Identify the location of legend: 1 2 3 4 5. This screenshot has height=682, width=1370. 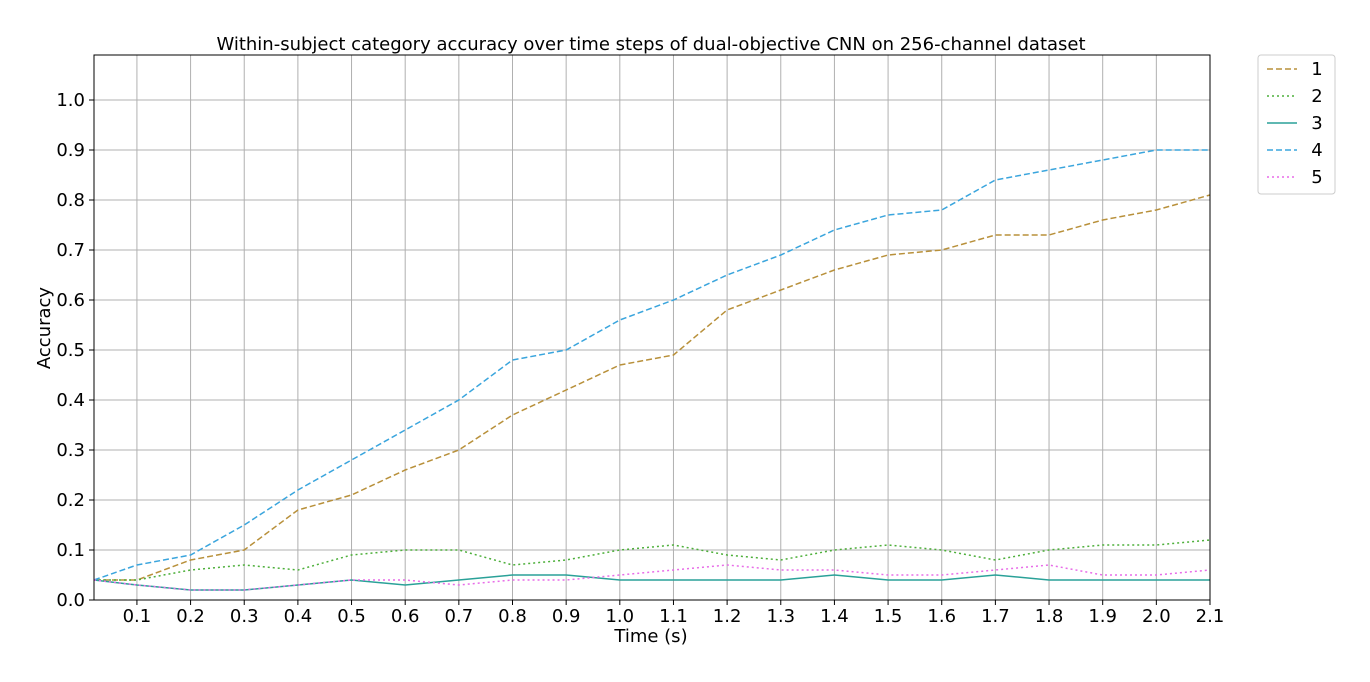
(1296, 124).